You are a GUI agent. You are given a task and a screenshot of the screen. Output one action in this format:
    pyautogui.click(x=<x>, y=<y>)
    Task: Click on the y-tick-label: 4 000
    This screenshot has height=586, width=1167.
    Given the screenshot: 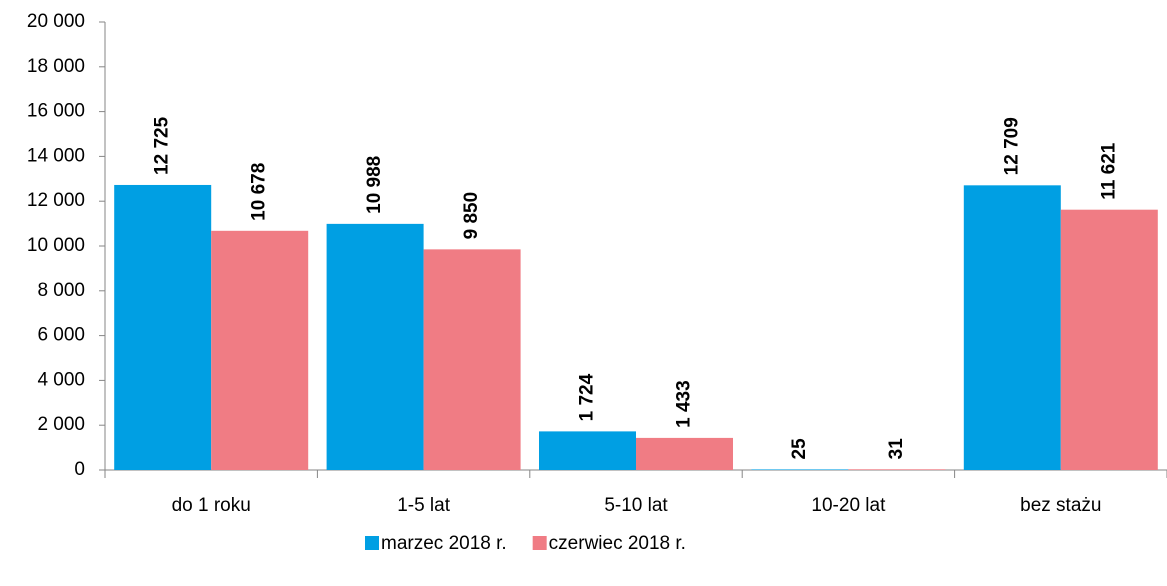 What is the action you would take?
    pyautogui.click(x=61, y=379)
    